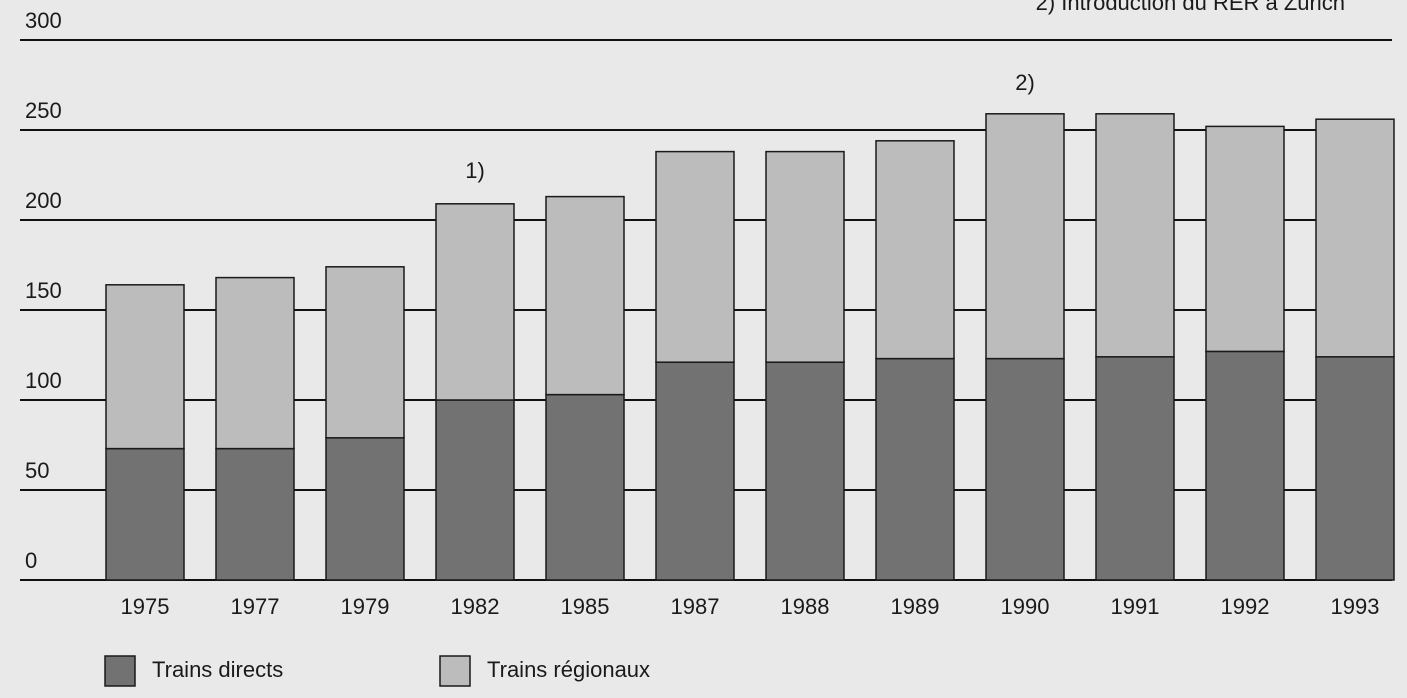 This screenshot has width=1407, height=698. What do you see at coordinates (1355, 606) in the screenshot?
I see `x-tick-label: 1993` at bounding box center [1355, 606].